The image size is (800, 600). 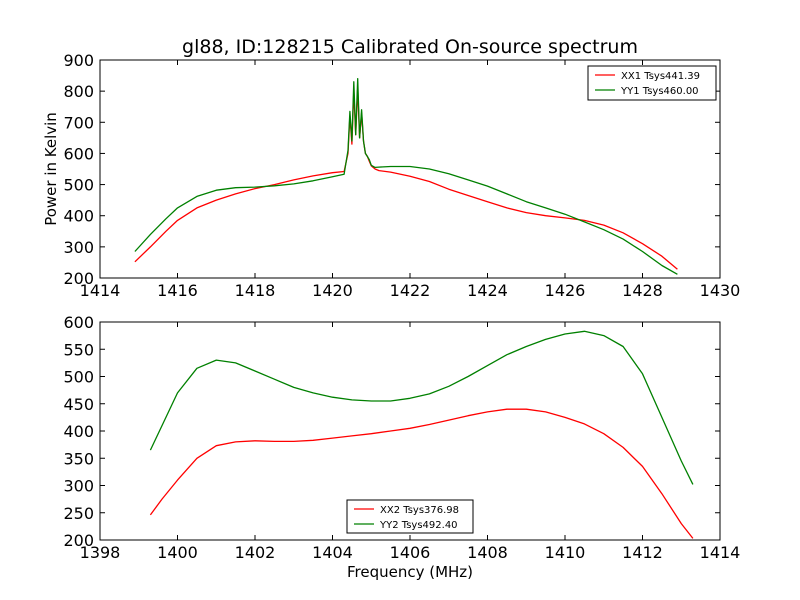 What do you see at coordinates (418, 525) in the screenshot?
I see `legend-label-2: YY2 Tsys492.40` at bounding box center [418, 525].